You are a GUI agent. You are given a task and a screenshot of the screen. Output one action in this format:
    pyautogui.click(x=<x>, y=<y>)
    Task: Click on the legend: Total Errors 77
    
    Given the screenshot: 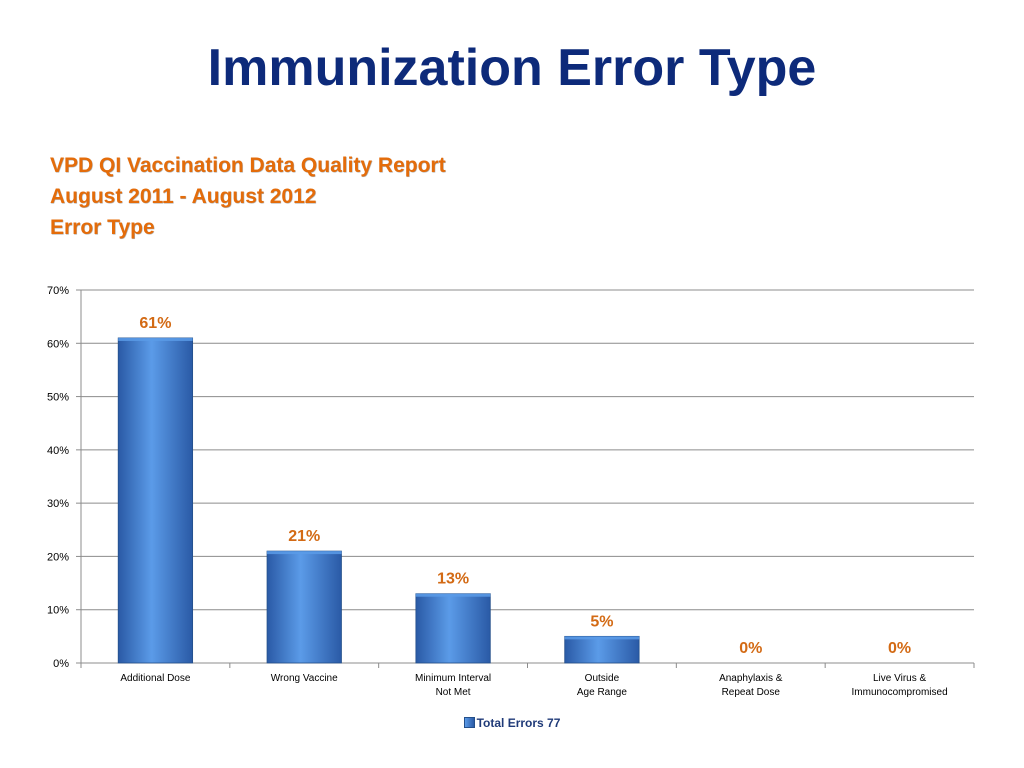 What is the action you would take?
    pyautogui.click(x=512, y=723)
    